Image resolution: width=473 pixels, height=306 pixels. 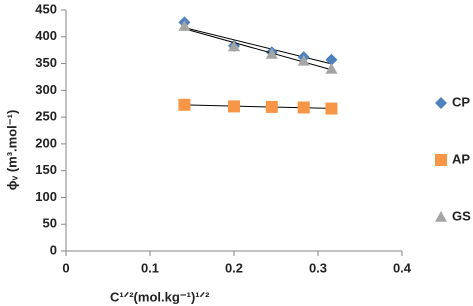 What do you see at coordinates (318, 267) in the screenshot?
I see `x-tick-label: 0.3` at bounding box center [318, 267].